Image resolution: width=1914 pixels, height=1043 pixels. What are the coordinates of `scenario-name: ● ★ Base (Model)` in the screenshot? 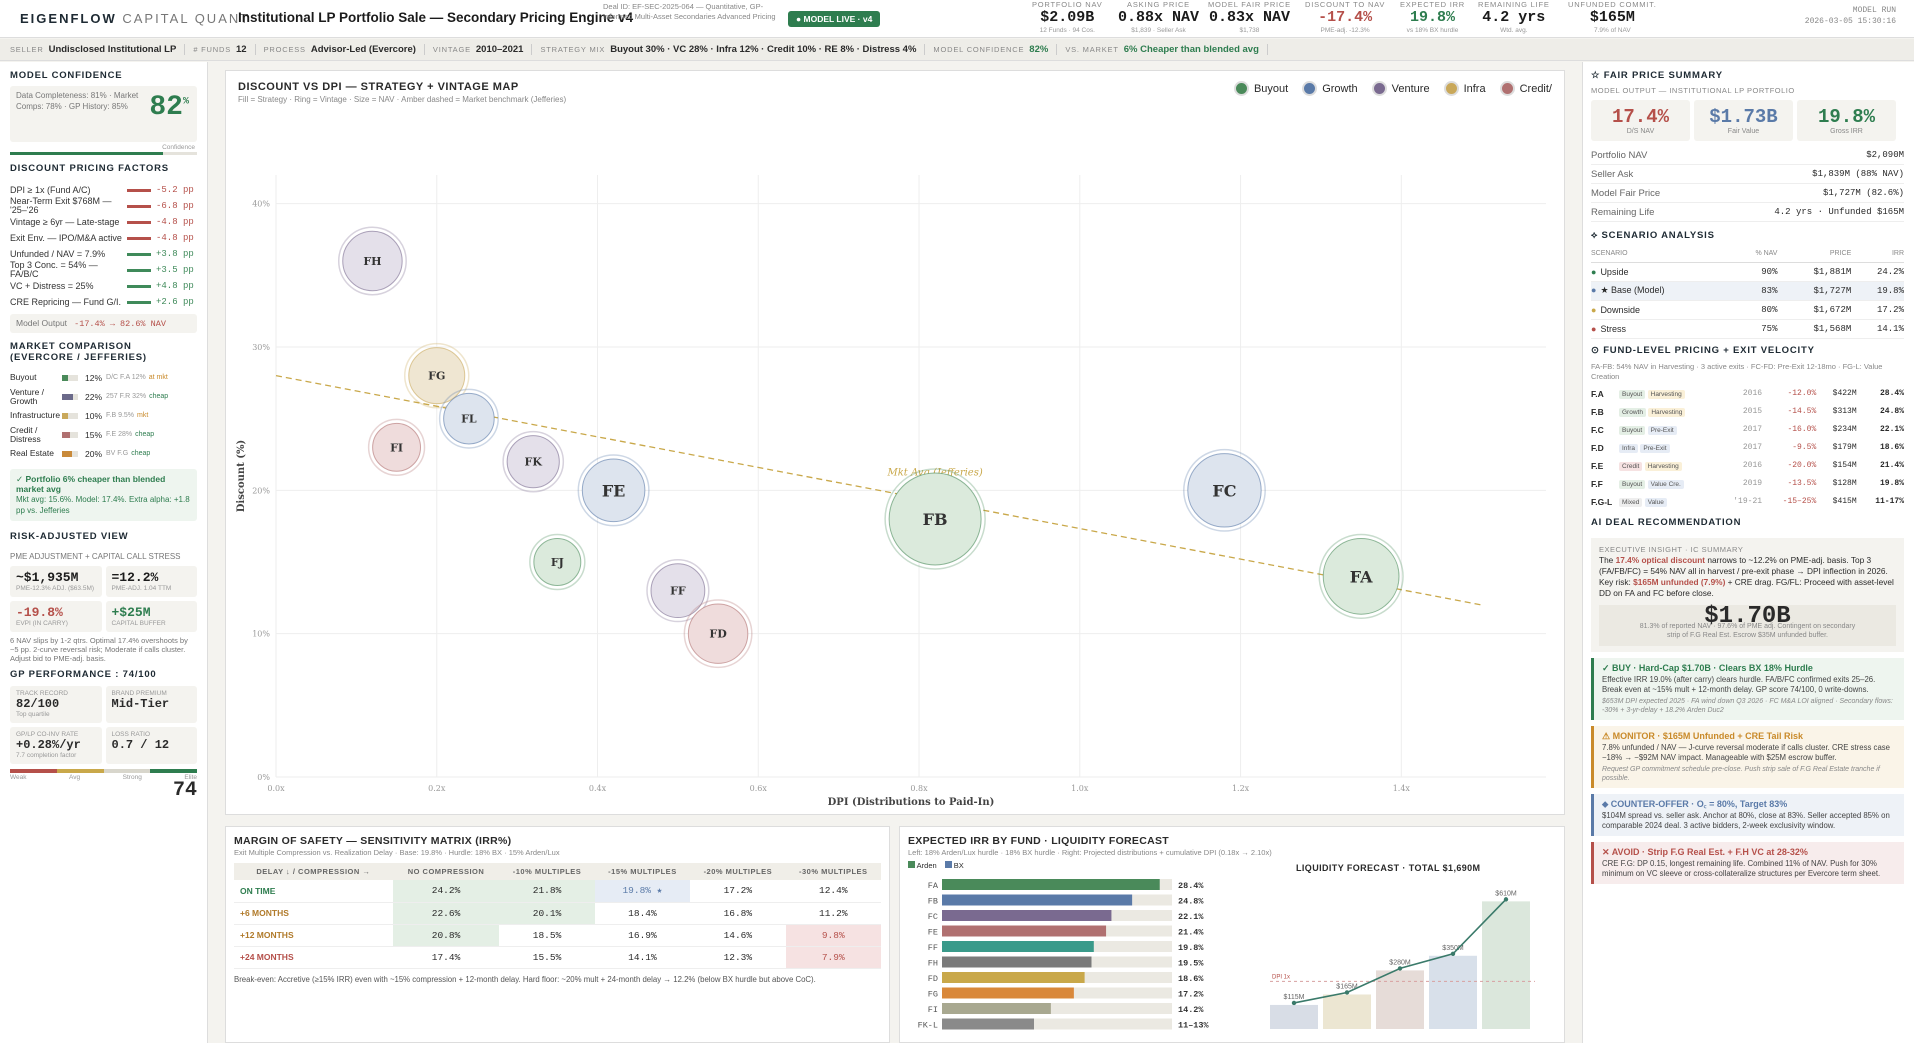 It's located at (1663, 291).